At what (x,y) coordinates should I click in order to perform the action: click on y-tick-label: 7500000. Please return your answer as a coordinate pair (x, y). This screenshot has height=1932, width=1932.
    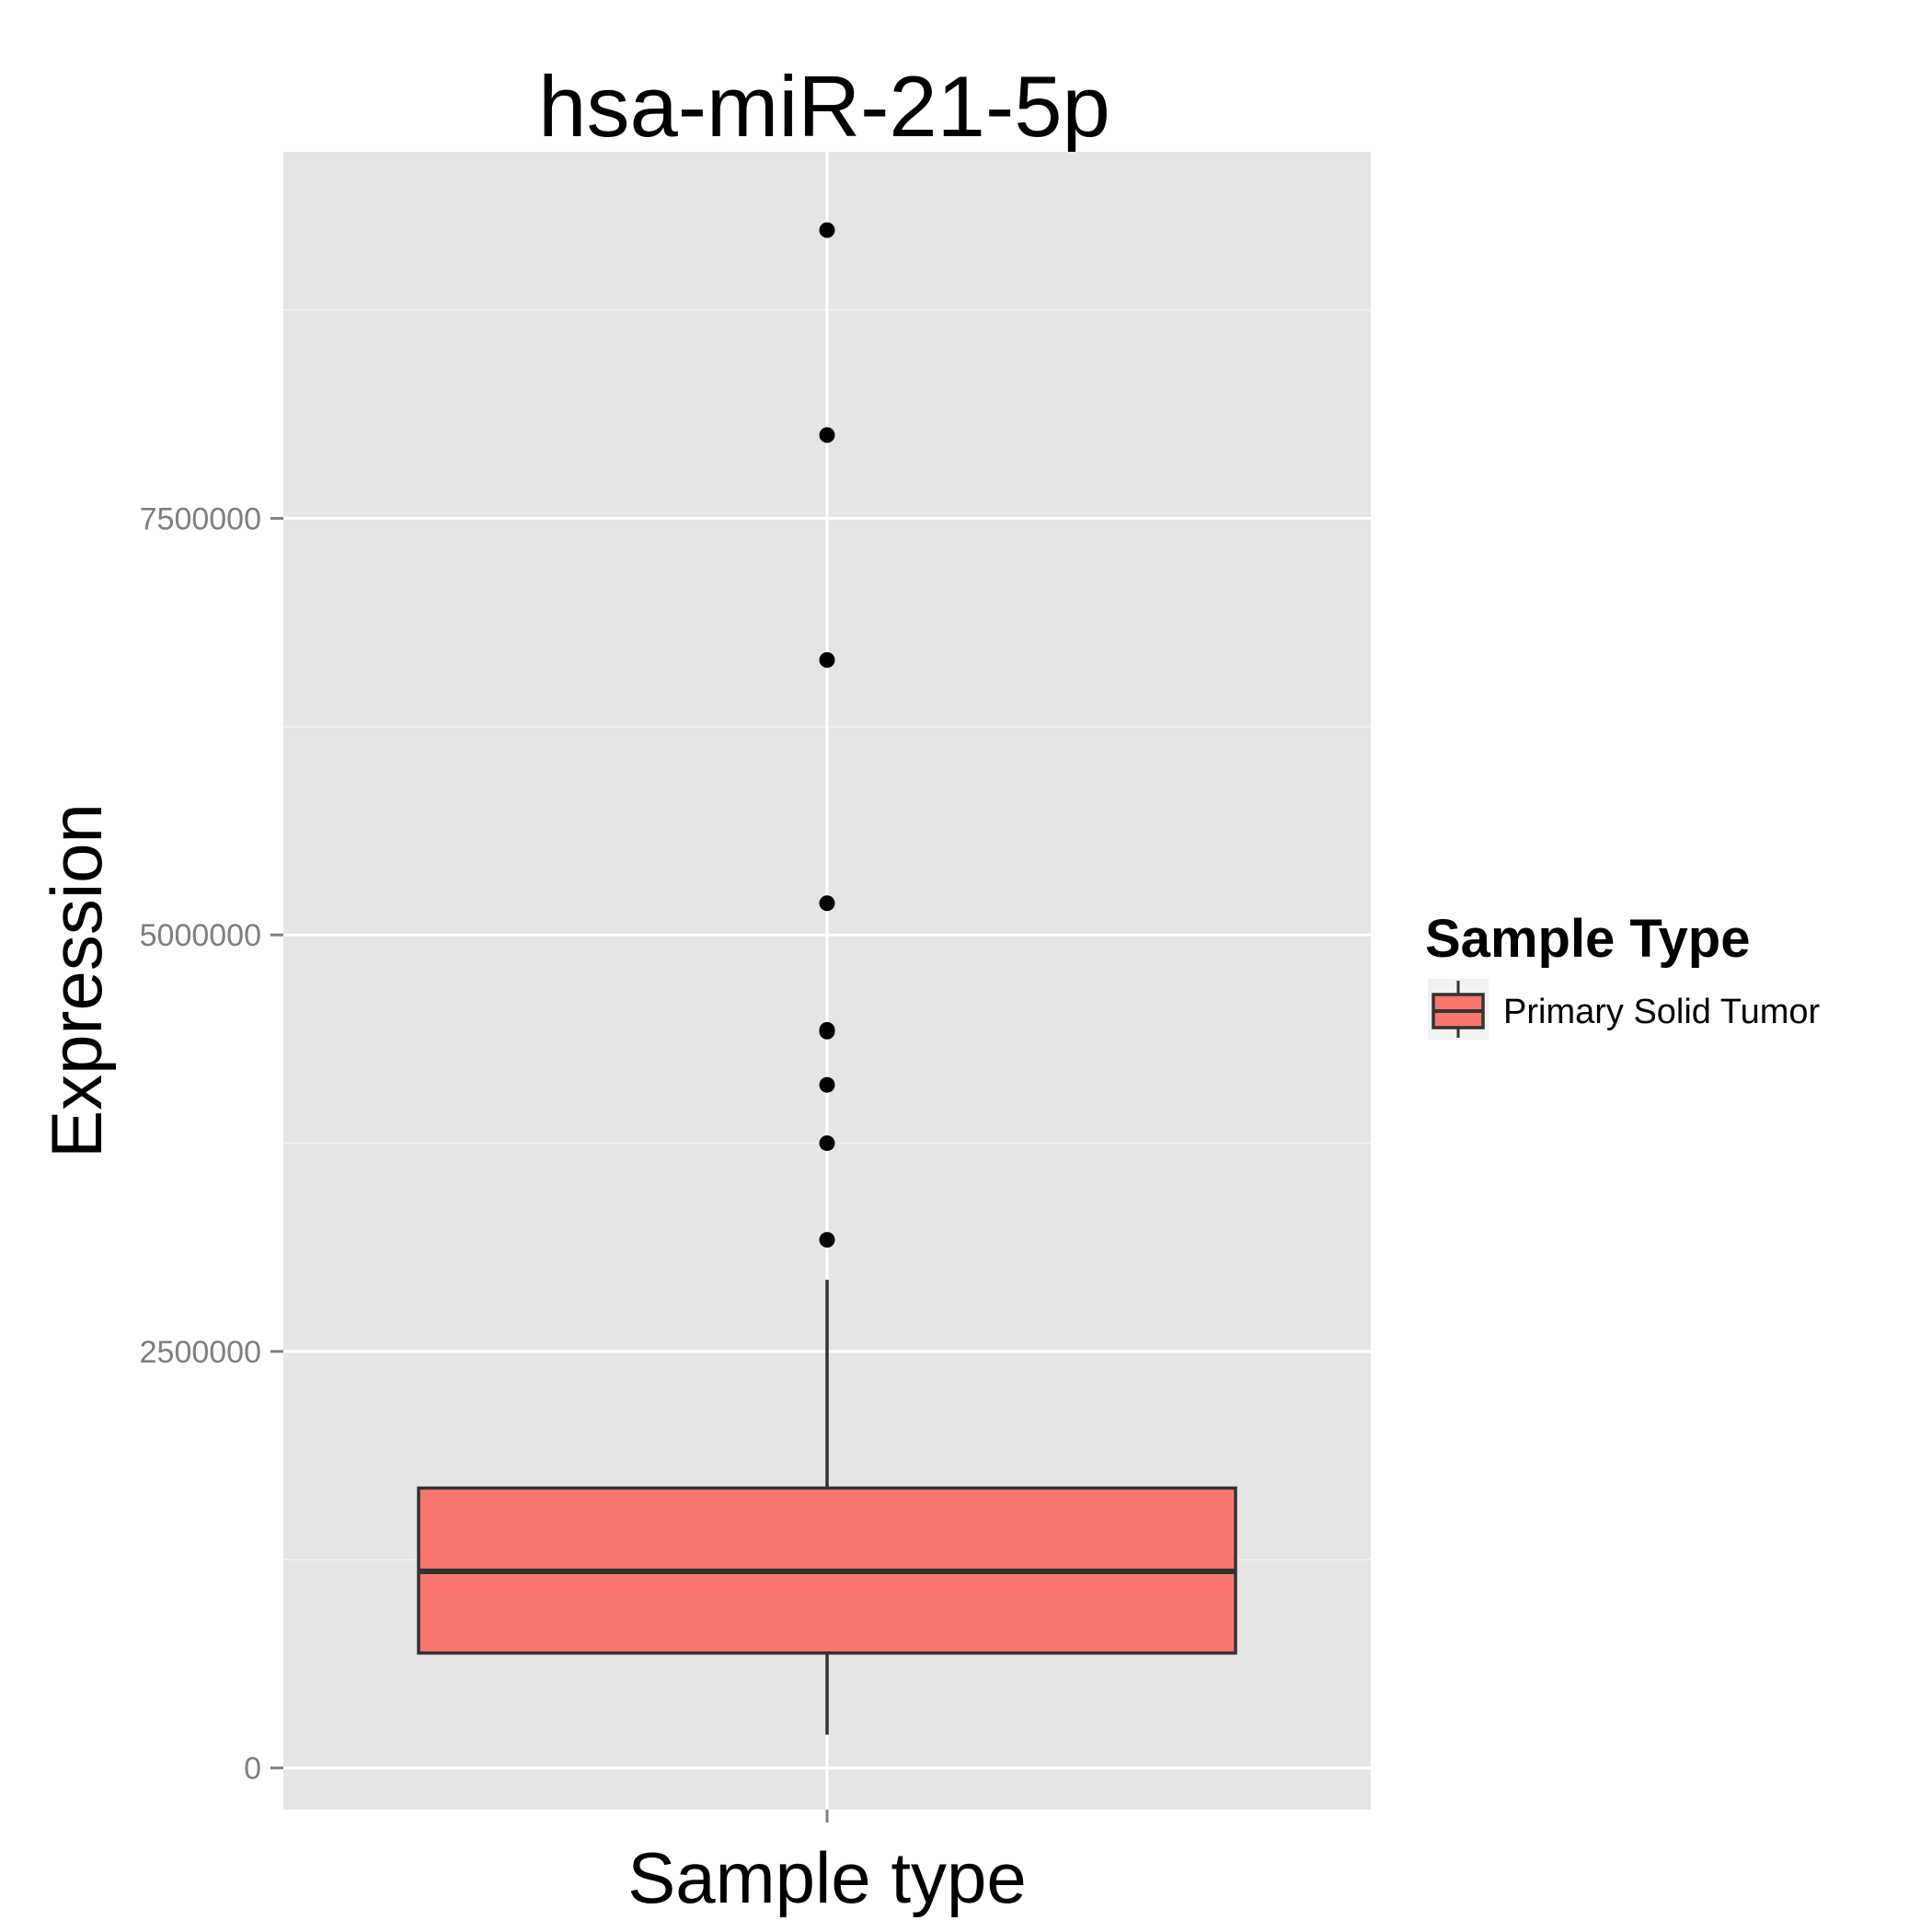
    Looking at the image, I should click on (200, 518).